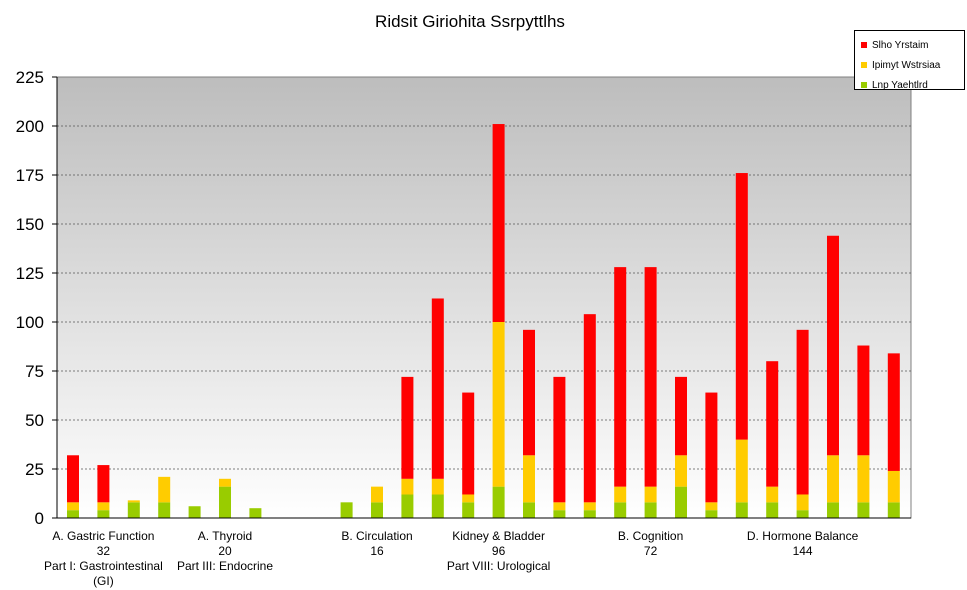 The height and width of the screenshot is (590, 967). I want to click on x-group-label: Part III: Endocrine, so click(225, 566).